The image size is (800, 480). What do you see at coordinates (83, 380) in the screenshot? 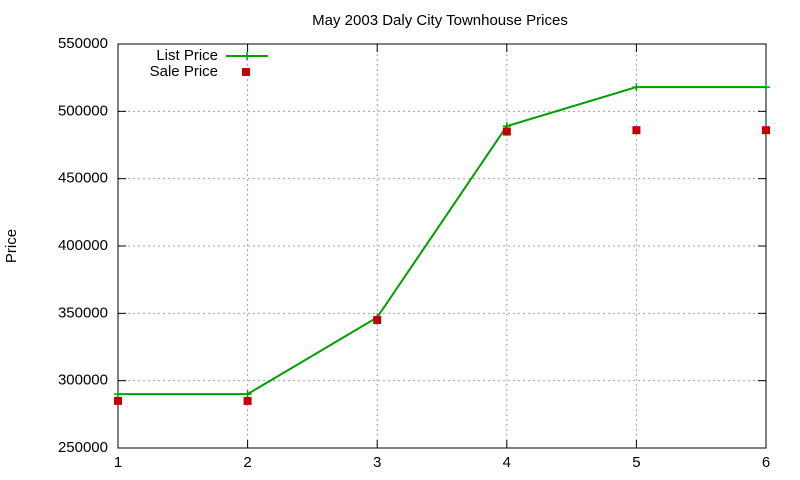
I see `y-tick-label: 300000` at bounding box center [83, 380].